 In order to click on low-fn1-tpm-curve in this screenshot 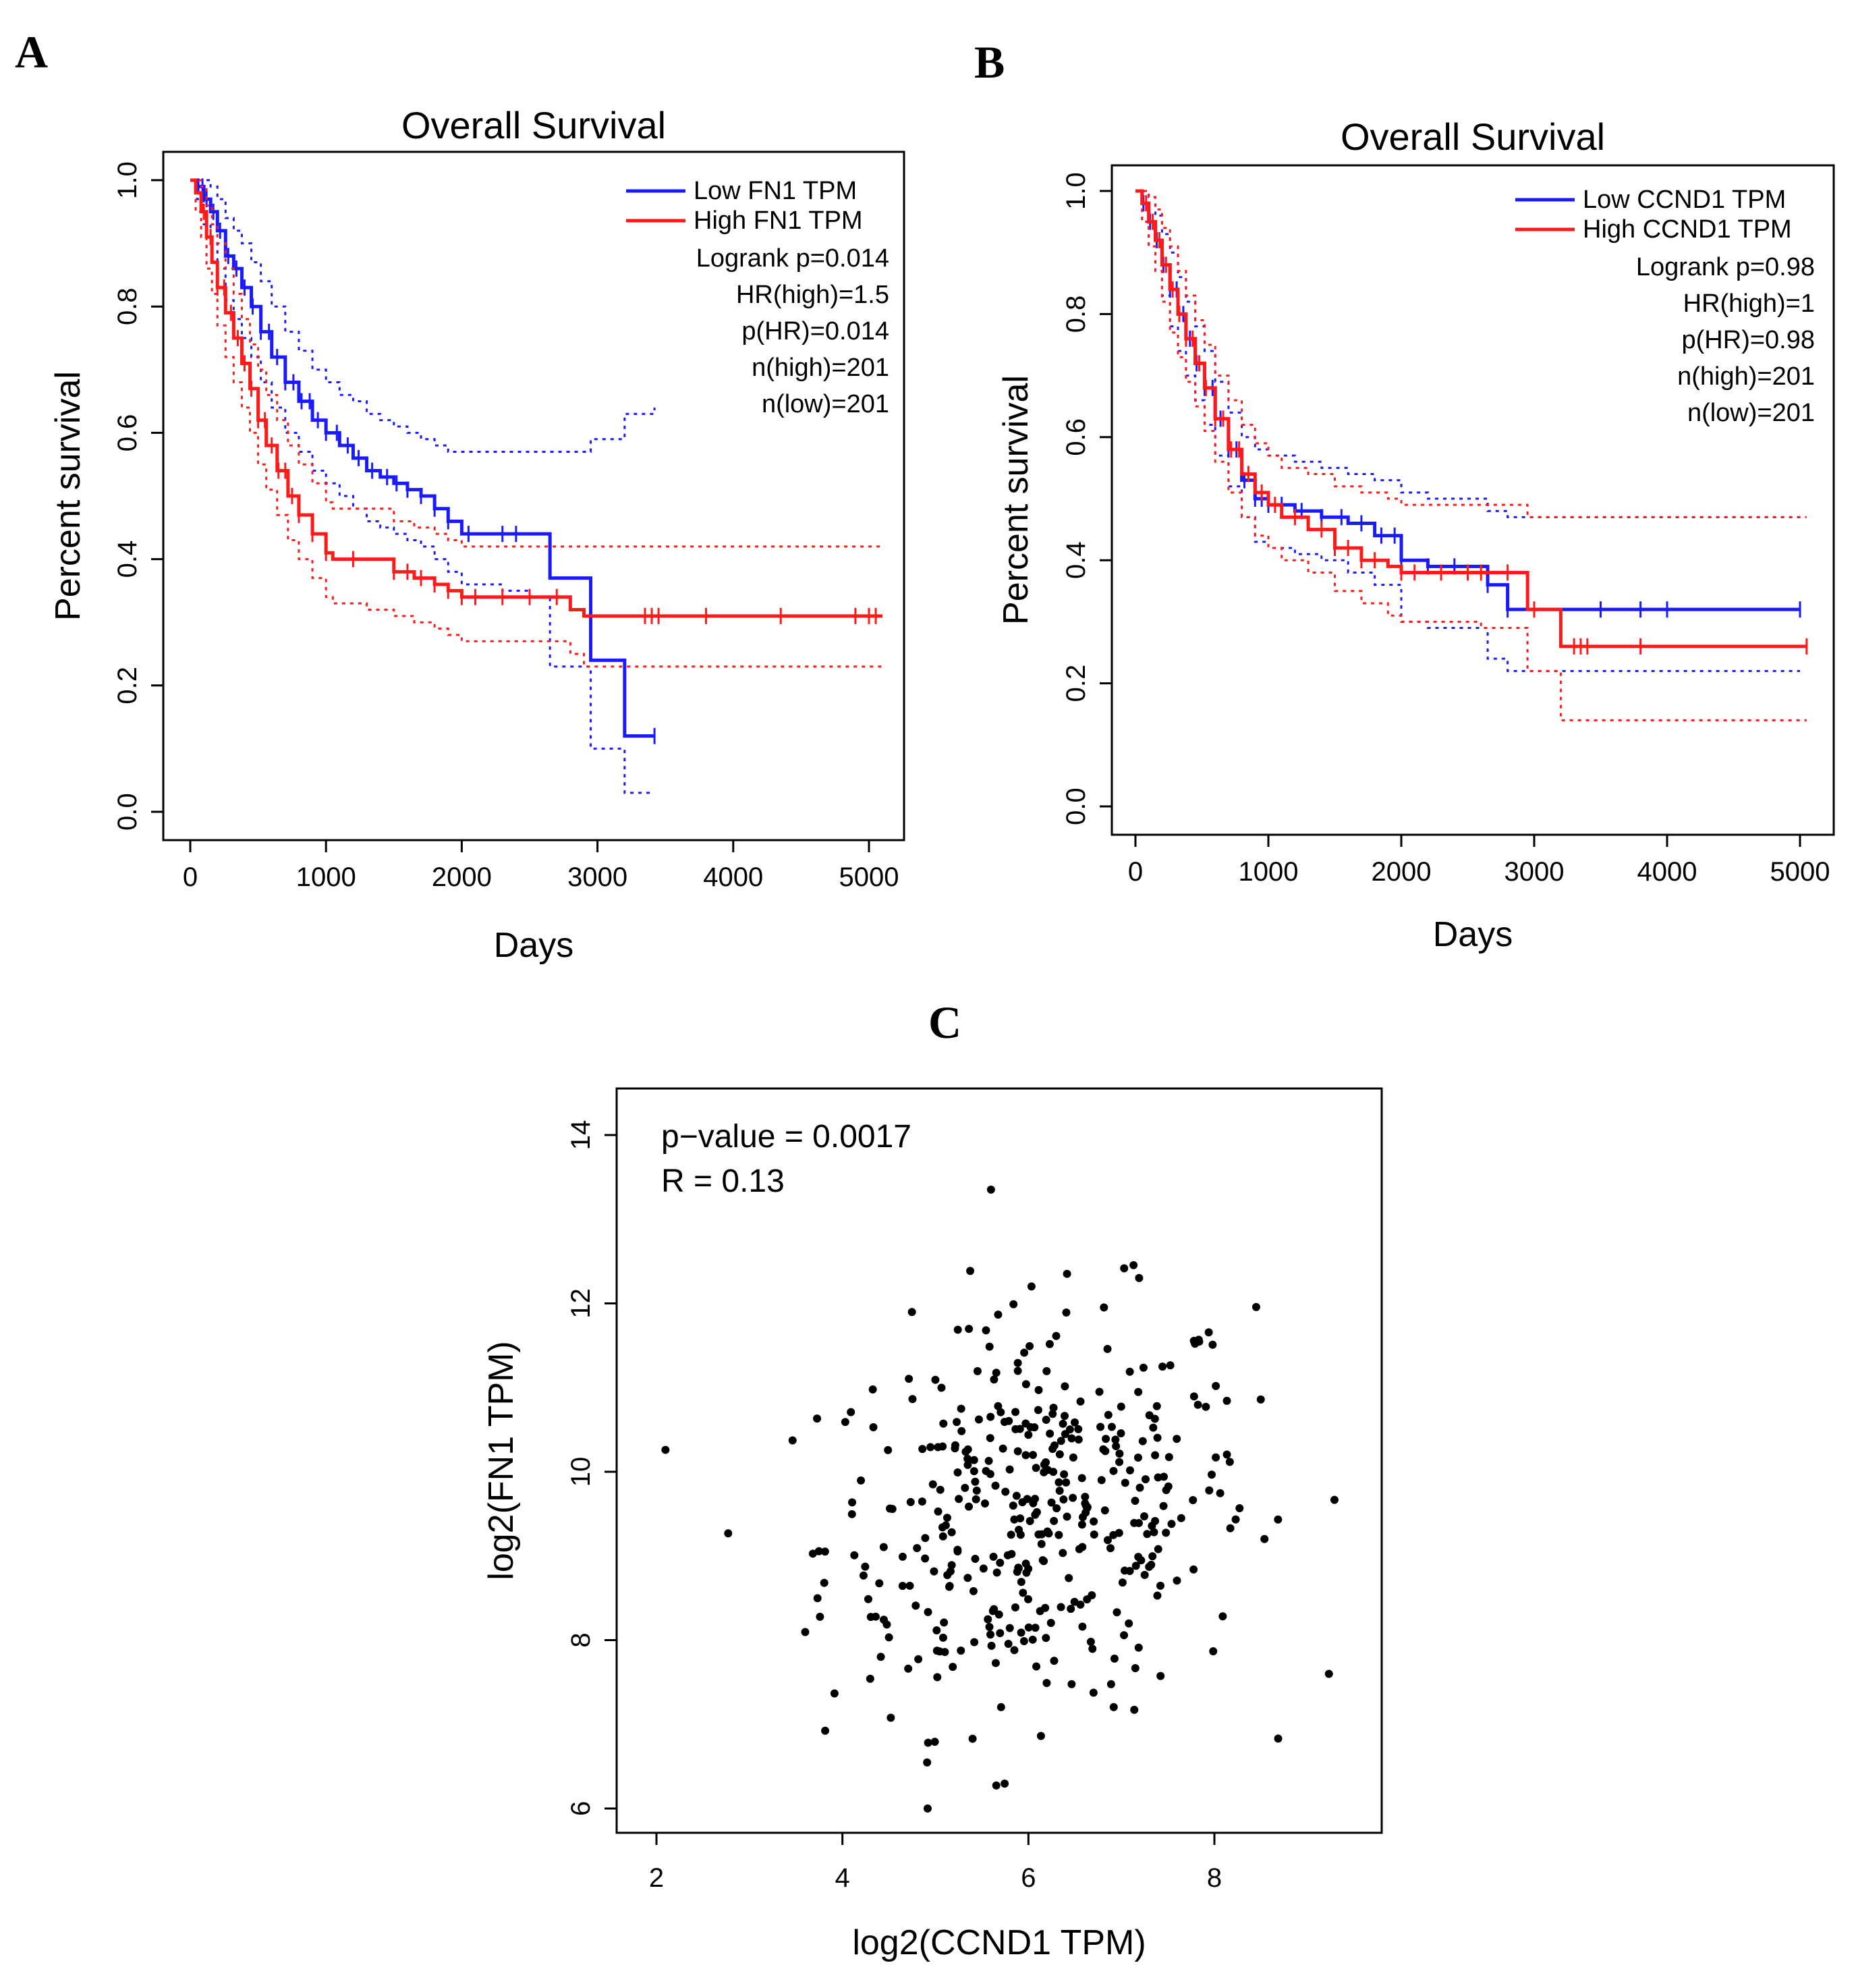, I will do `click(422, 458)`.